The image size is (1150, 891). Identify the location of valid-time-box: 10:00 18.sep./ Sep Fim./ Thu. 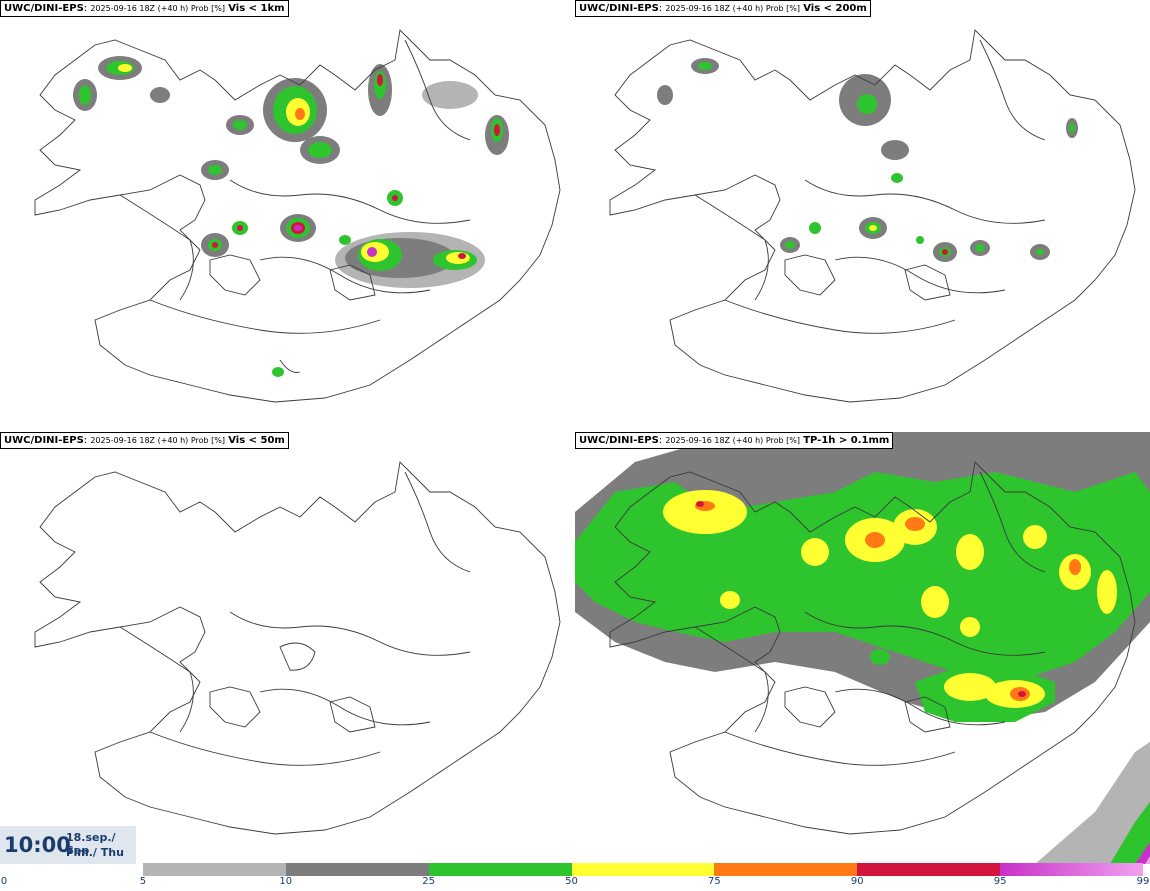
(68, 845).